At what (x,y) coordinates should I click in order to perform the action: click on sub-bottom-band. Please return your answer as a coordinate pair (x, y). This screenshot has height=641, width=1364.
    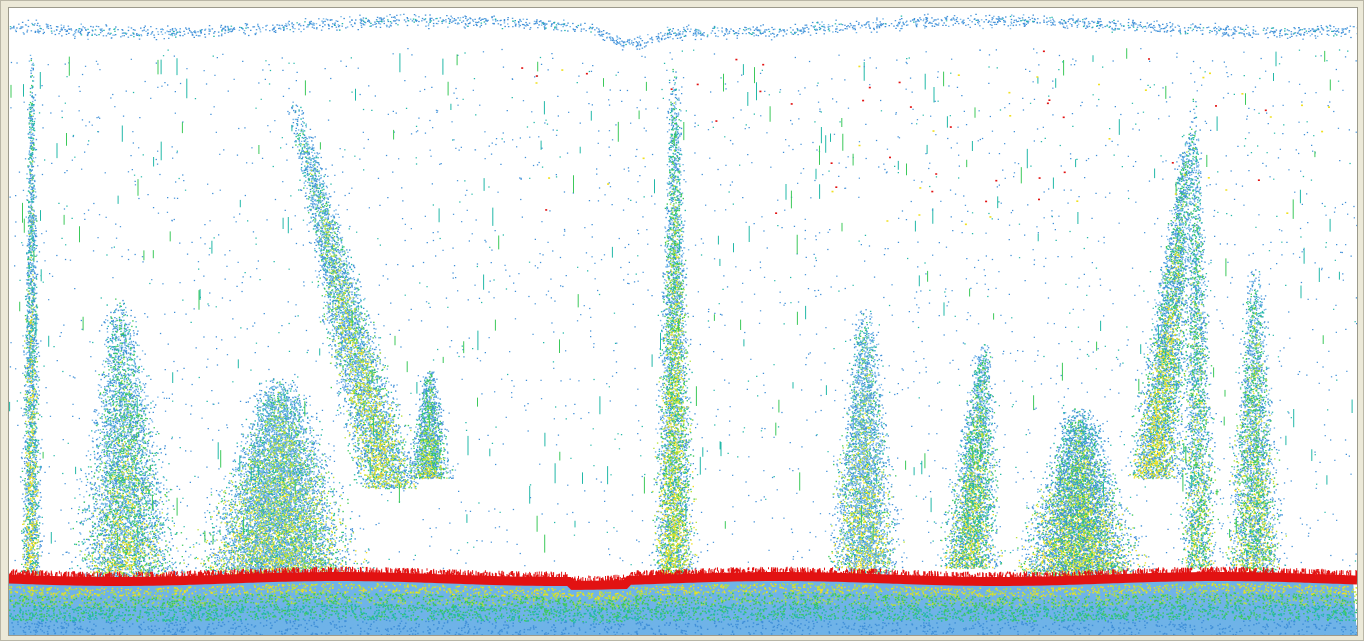
    Looking at the image, I should click on (683, 605).